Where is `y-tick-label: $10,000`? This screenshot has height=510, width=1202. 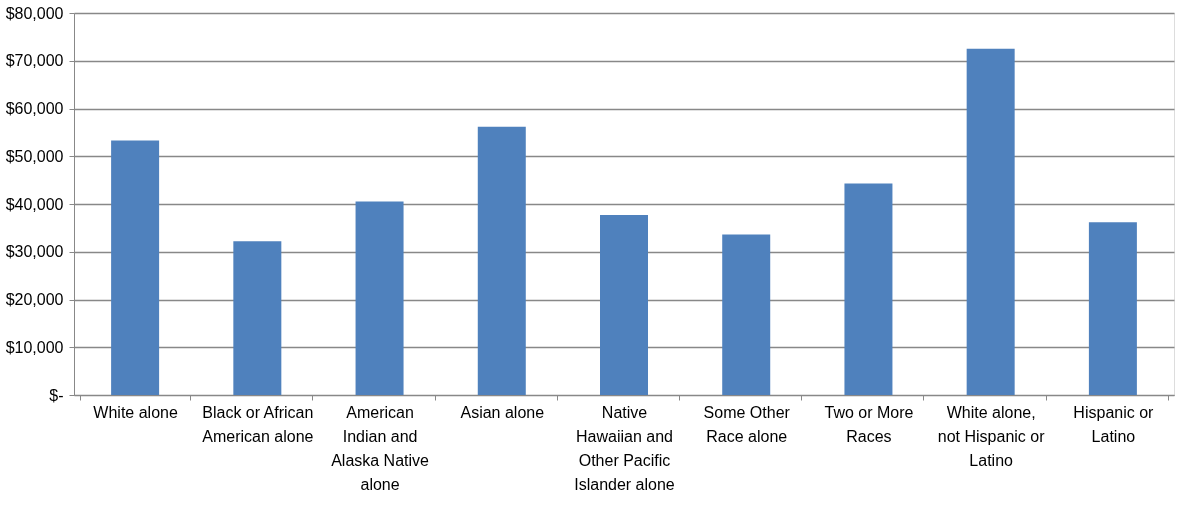
y-tick-label: $10,000 is located at coordinates (34, 347).